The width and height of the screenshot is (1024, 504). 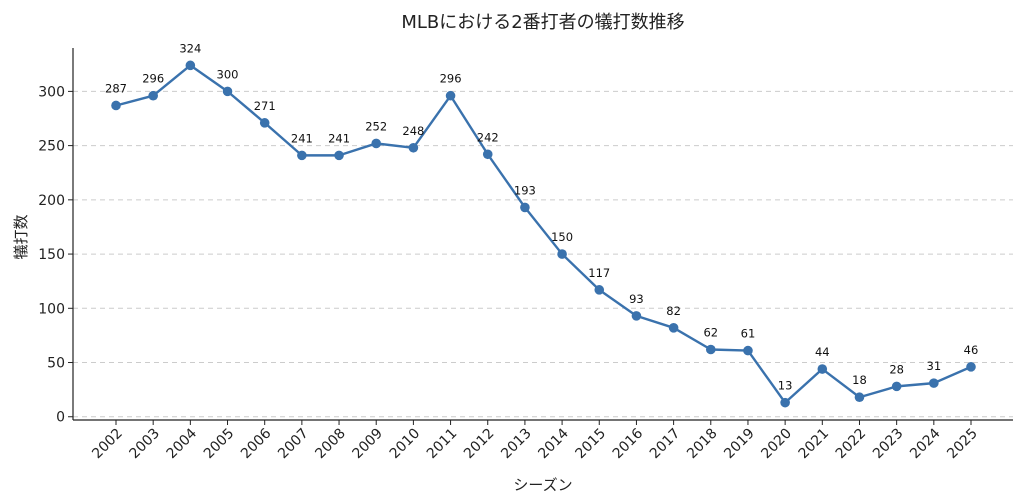 What do you see at coordinates (190, 65) in the screenshot?
I see `data-point-2004` at bounding box center [190, 65].